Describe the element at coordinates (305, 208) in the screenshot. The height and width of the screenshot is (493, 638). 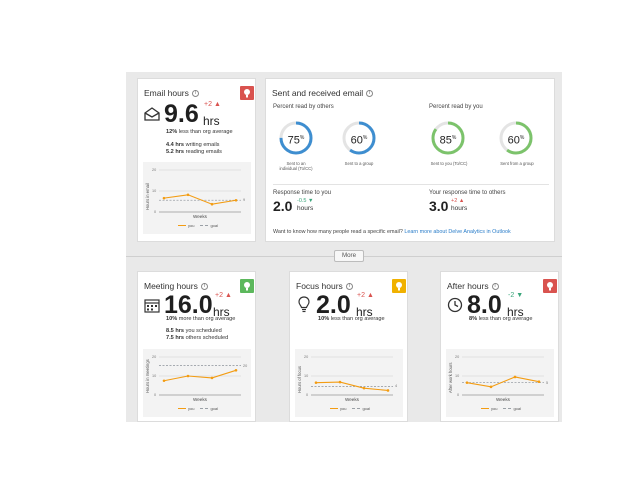
I see `response-time-to-you-unit: hours` at that location.